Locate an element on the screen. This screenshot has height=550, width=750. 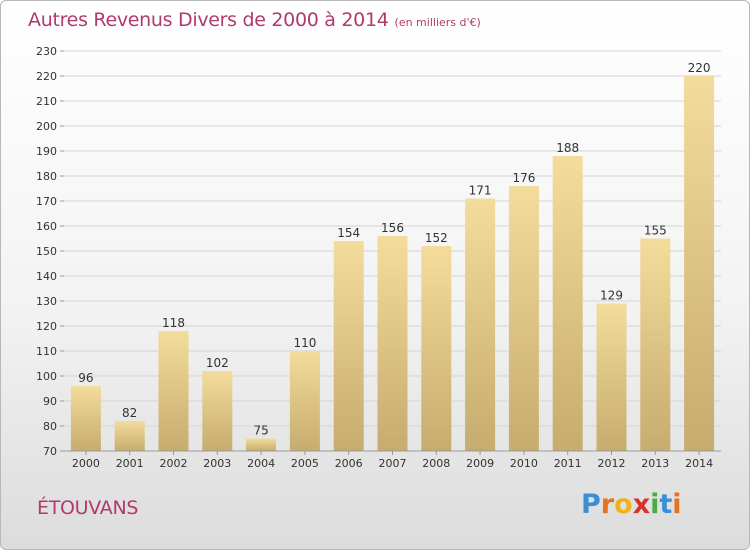
x-tick-label-2005: 2005 is located at coordinates (305, 463).